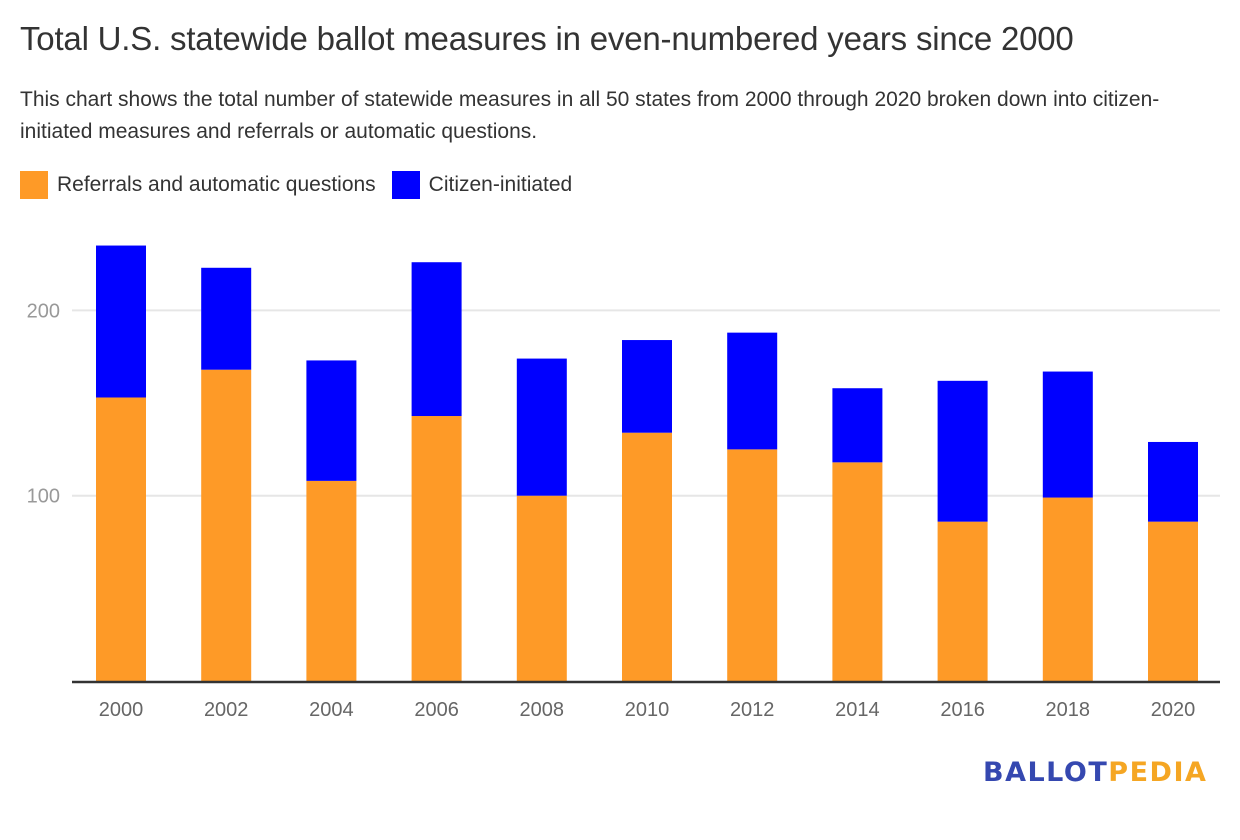  What do you see at coordinates (1068, 710) in the screenshot?
I see `x-tick-label: 2018` at bounding box center [1068, 710].